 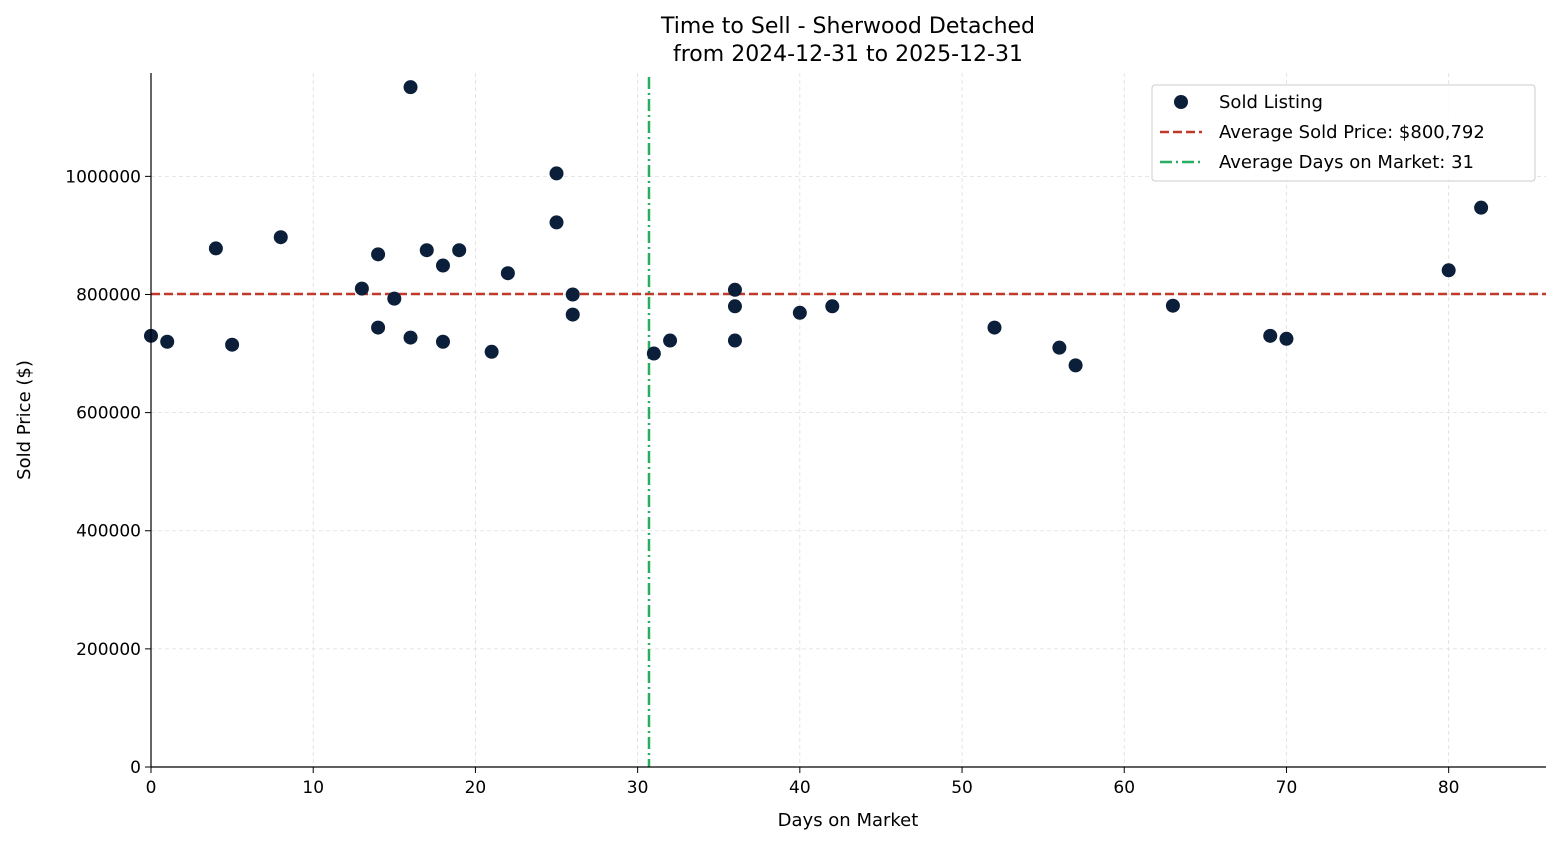 What do you see at coordinates (108, 532) in the screenshot?
I see `y-tick-label: 400000` at bounding box center [108, 532].